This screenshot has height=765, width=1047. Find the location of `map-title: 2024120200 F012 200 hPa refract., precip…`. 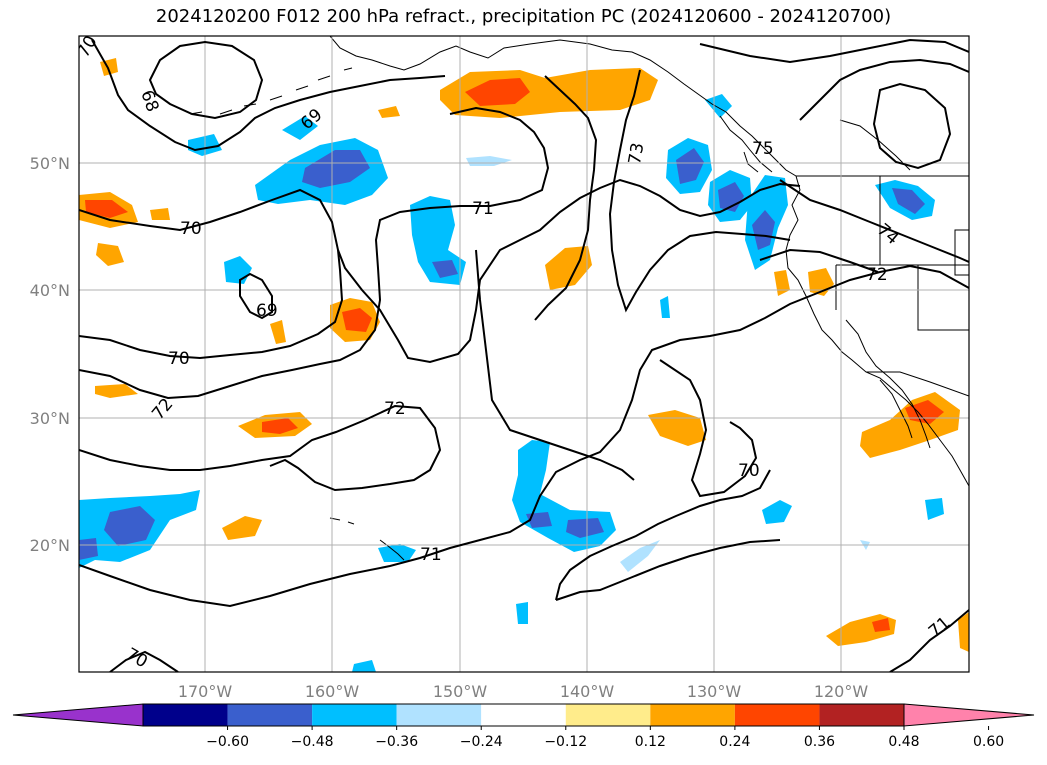

map-title: 2024120200 F012 200 hPa refract., precip… is located at coordinates (523, 16).